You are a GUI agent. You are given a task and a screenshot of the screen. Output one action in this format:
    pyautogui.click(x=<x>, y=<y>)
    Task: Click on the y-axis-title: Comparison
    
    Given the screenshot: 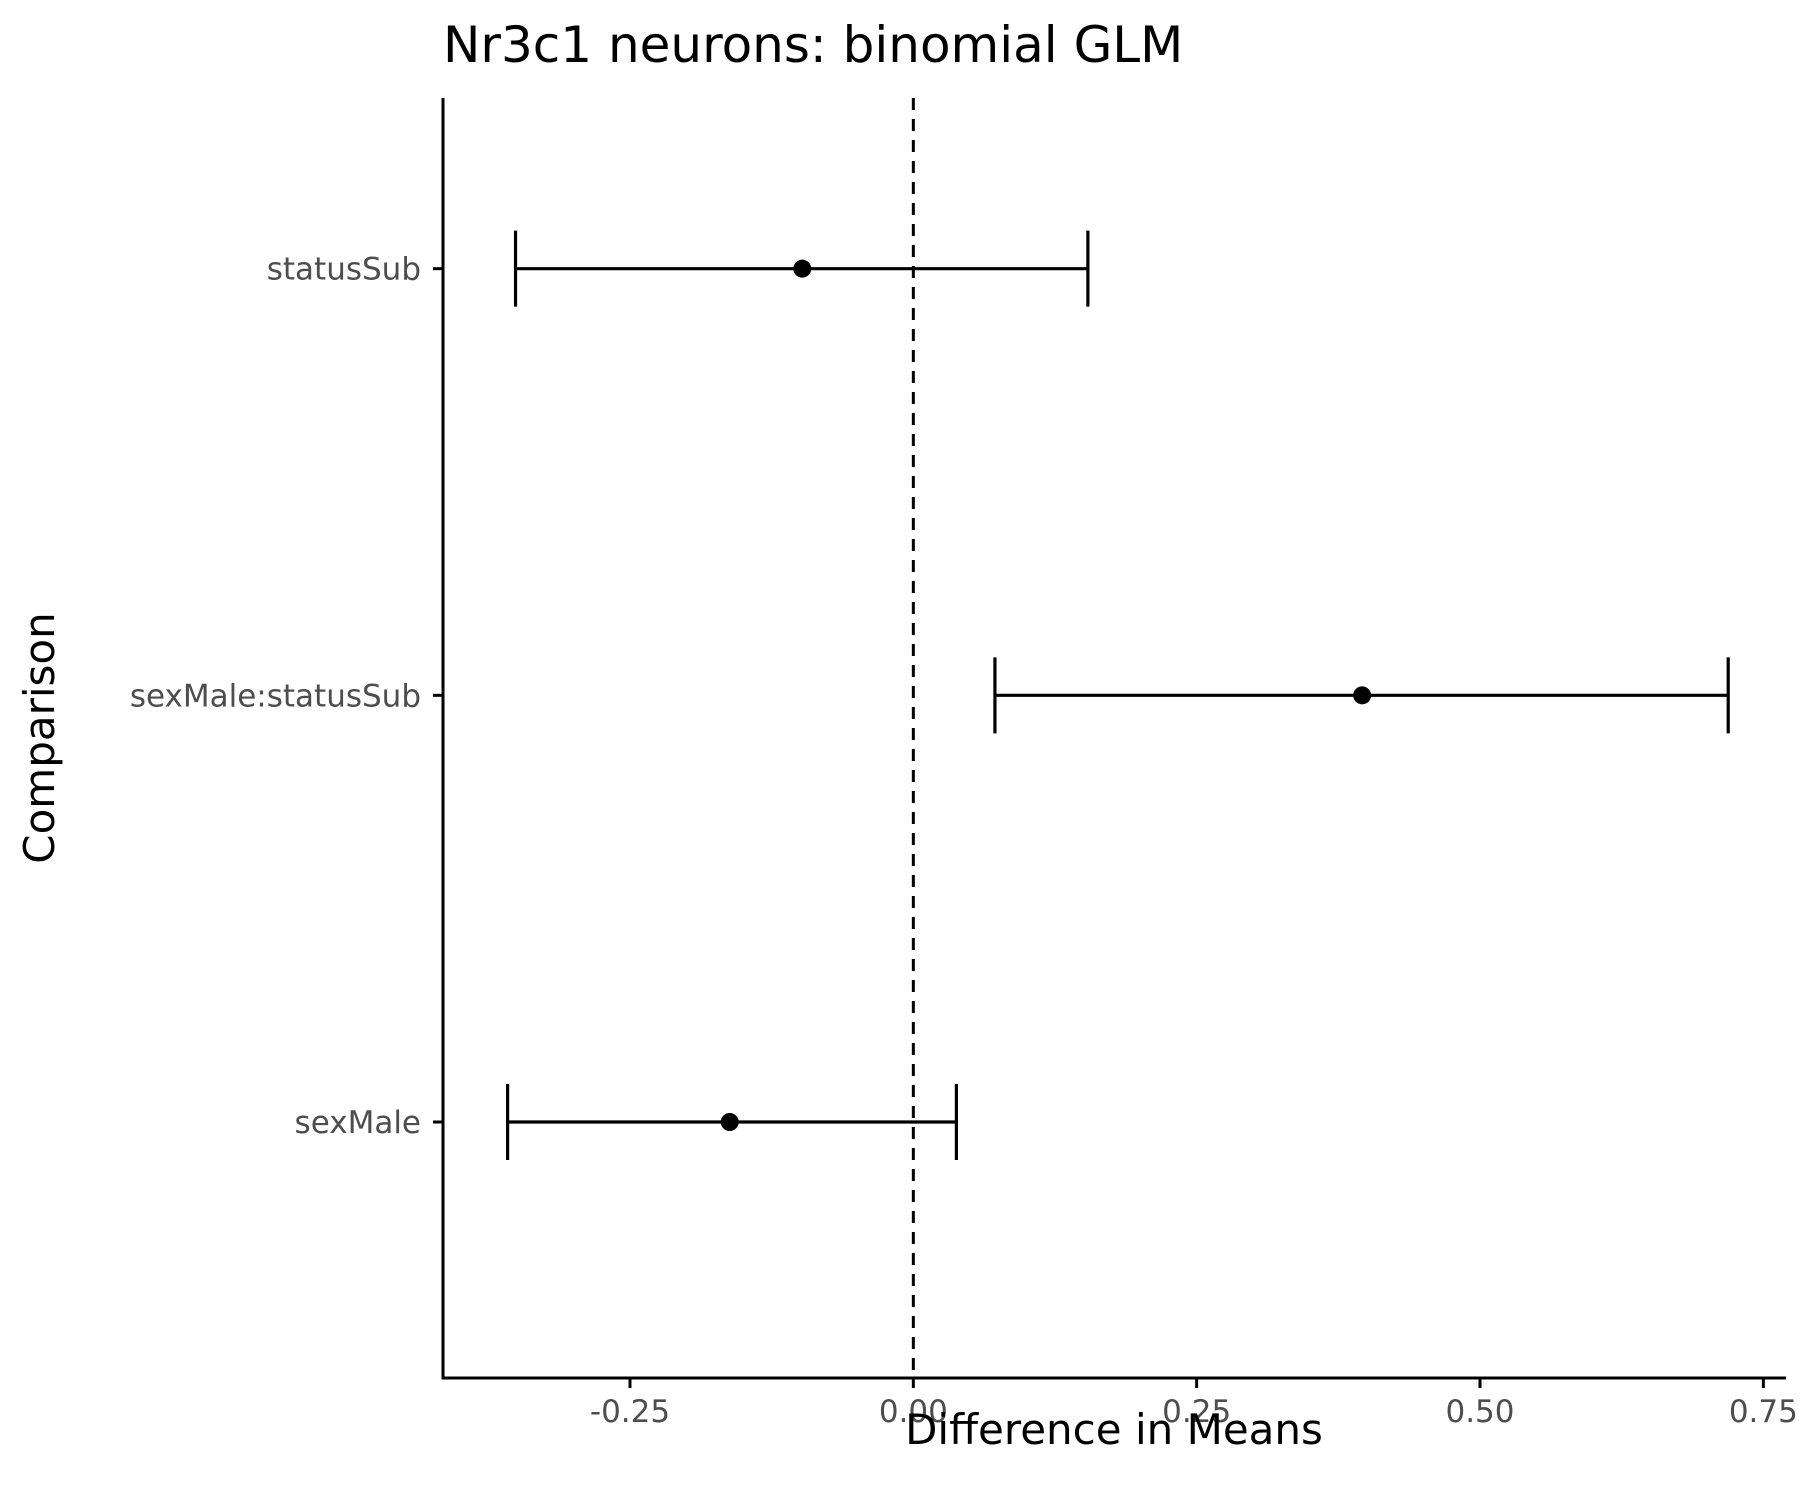 What is the action you would take?
    pyautogui.click(x=39, y=737)
    